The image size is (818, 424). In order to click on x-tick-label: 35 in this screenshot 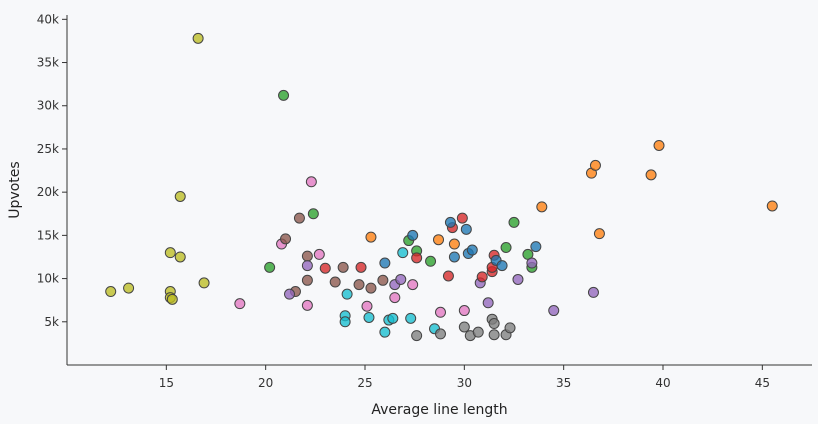, I will do `click(563, 383)`.